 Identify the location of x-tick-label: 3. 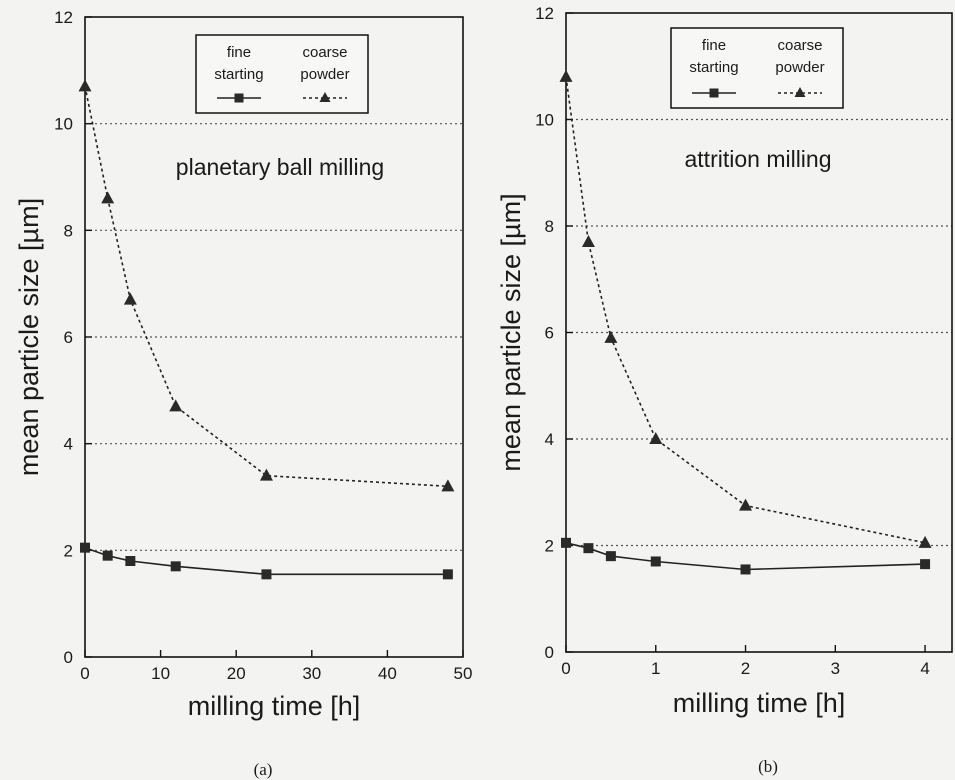
(835, 668).